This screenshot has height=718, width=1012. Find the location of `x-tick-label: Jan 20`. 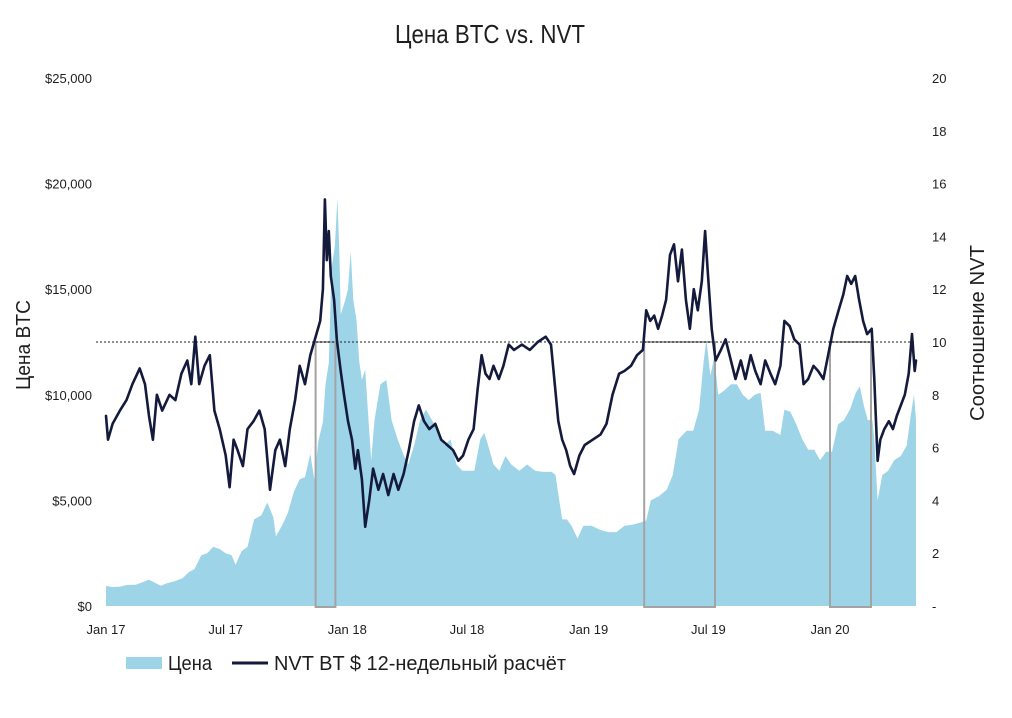

x-tick-label: Jan 20 is located at coordinates (829, 629).